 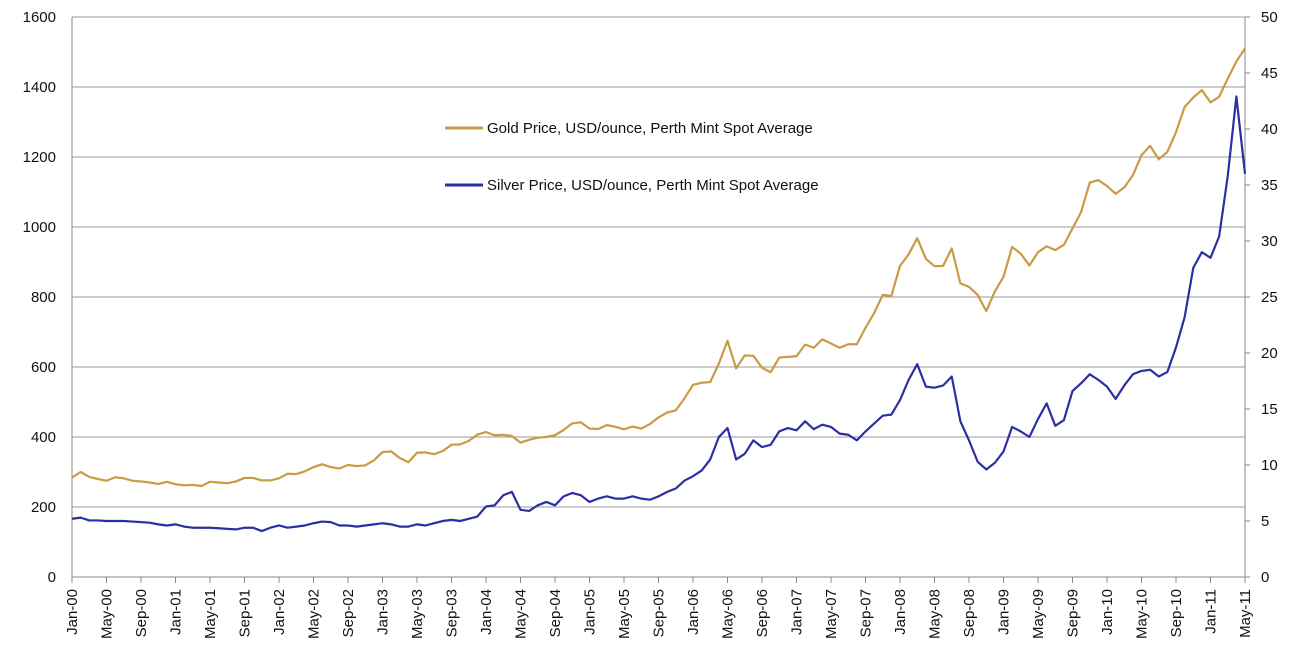 I want to click on y-tick-label: 600, so click(x=43, y=367).